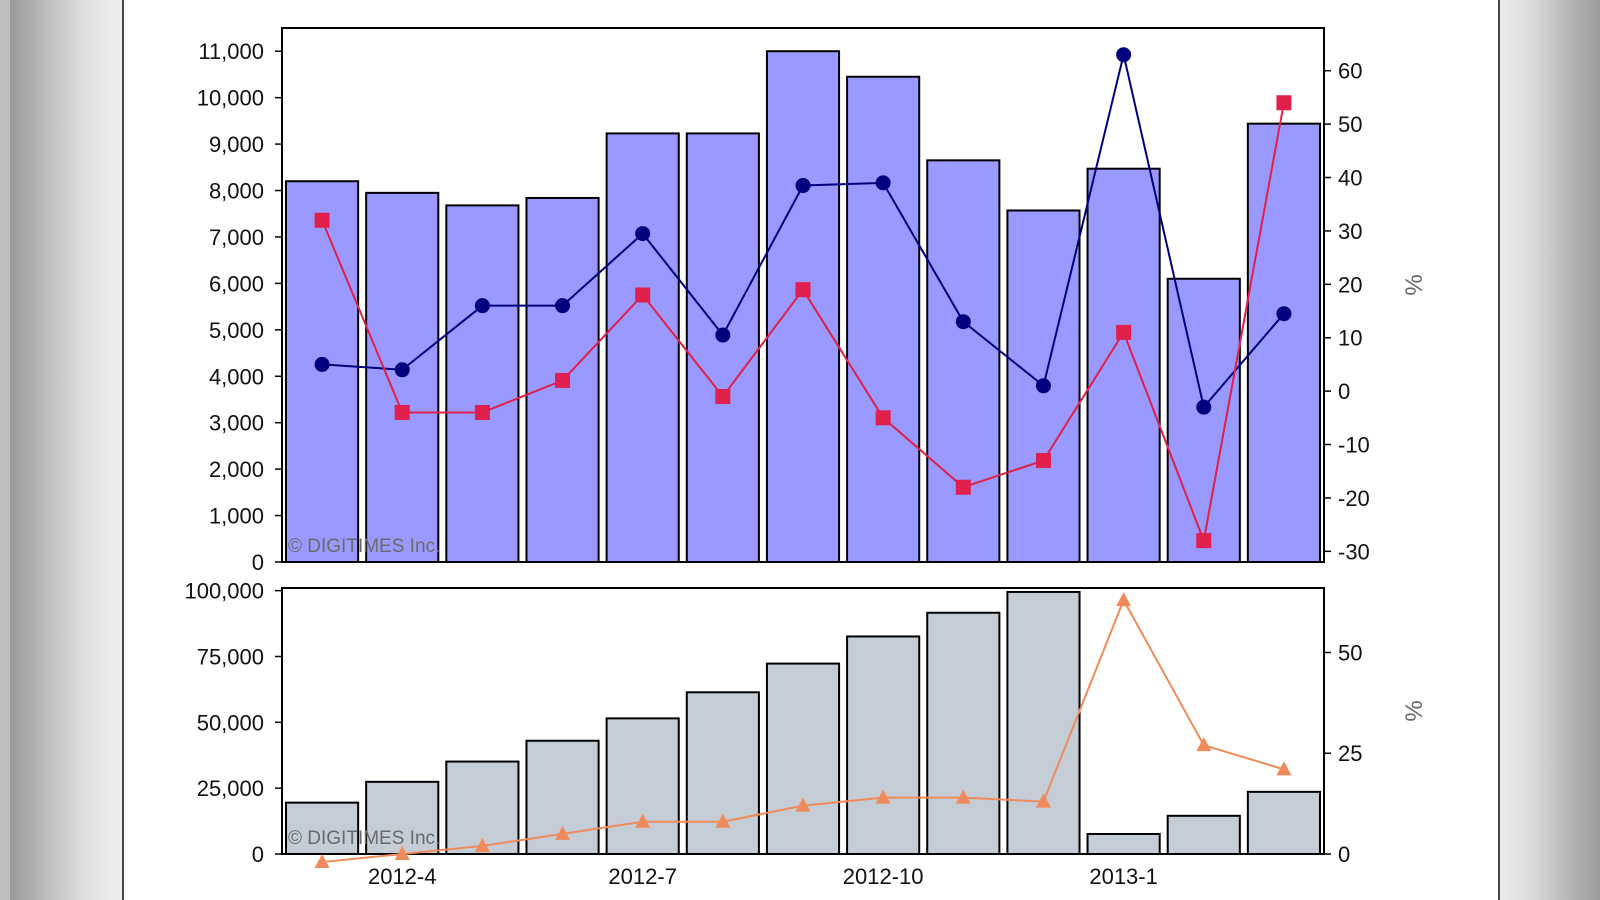  I want to click on bottom-left-tick-label: 100,000, so click(224, 591).